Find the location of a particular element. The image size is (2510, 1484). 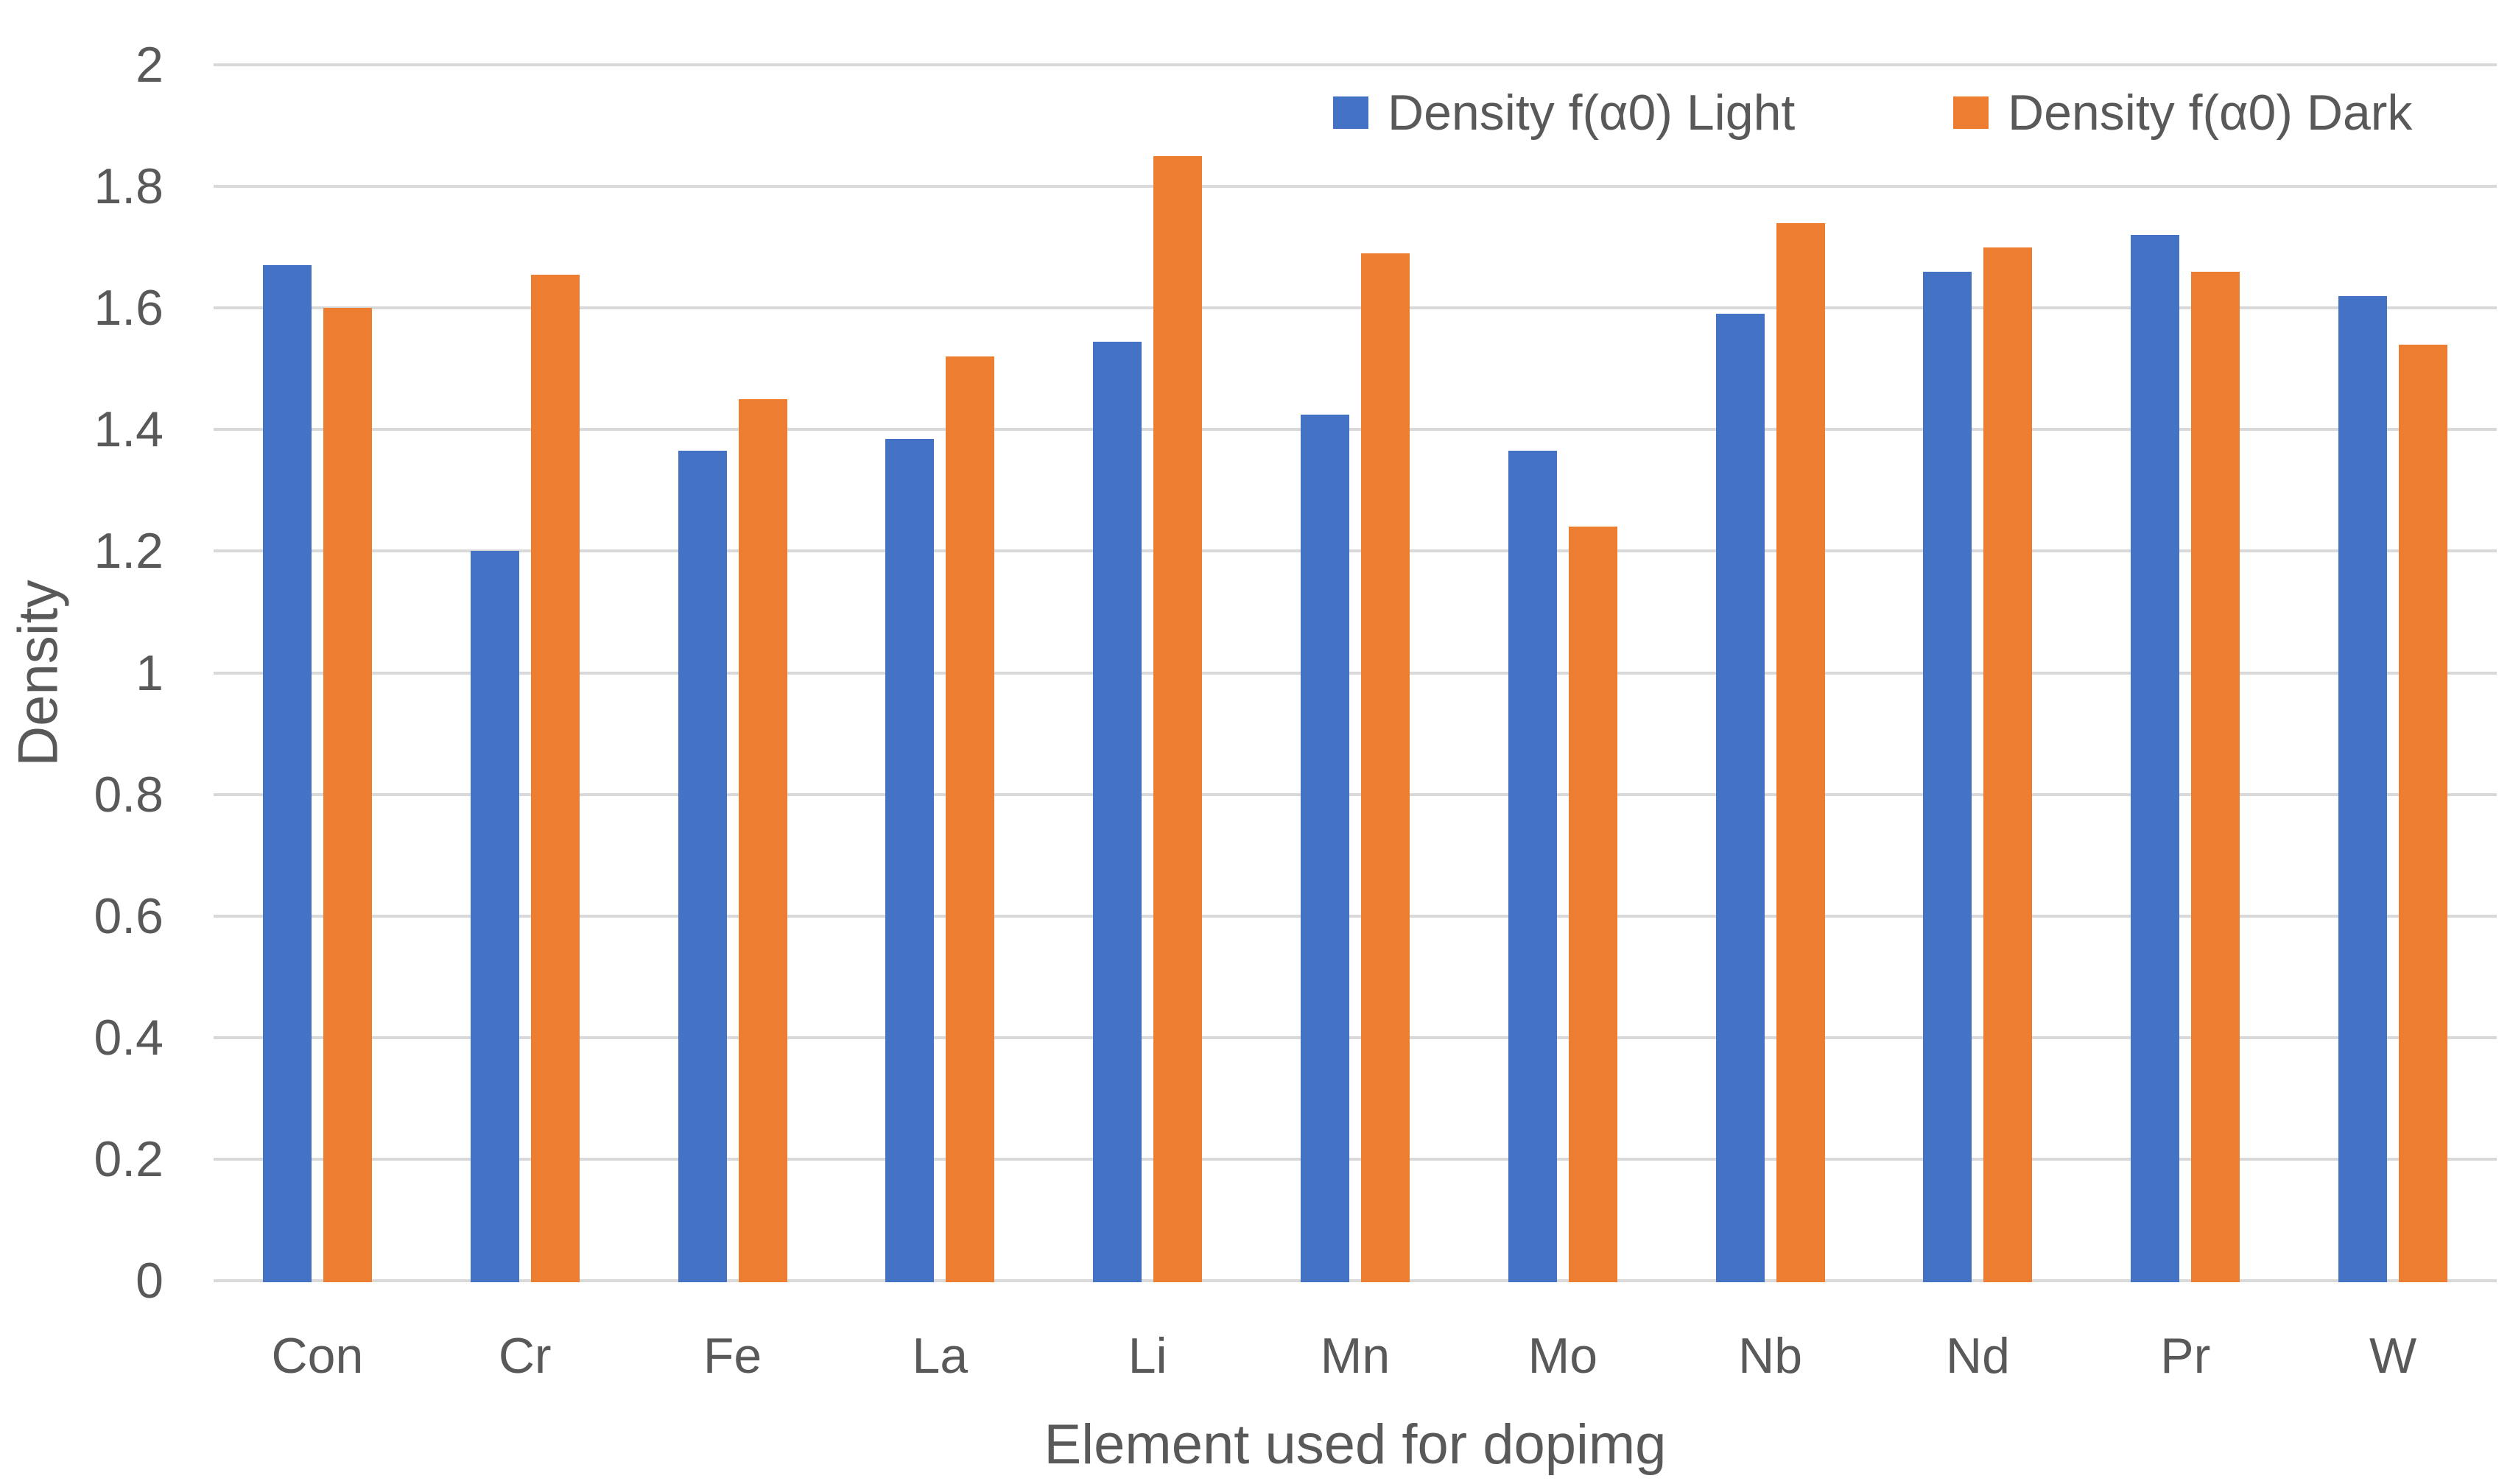

x-category-label: Li is located at coordinates (1147, 1356).